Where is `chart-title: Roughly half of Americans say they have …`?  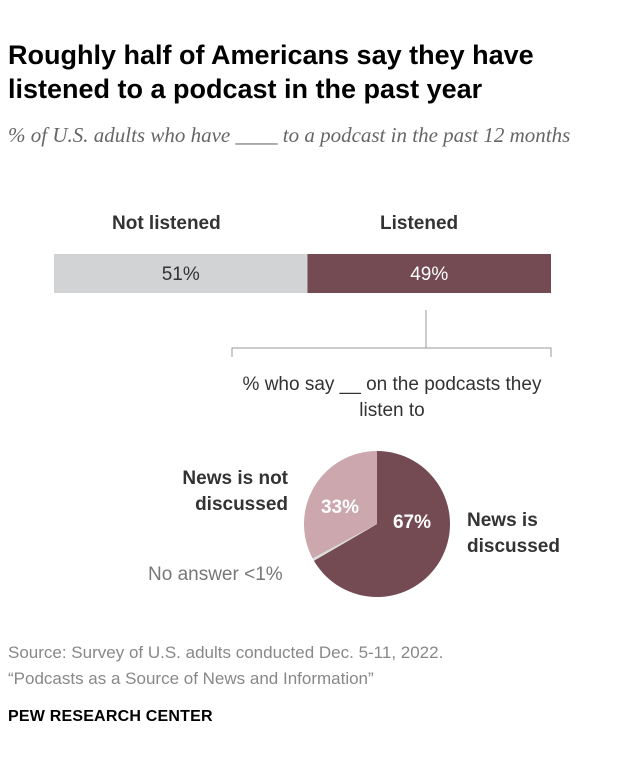
chart-title: Roughly half of Americans say they have … is located at coordinates (271, 72).